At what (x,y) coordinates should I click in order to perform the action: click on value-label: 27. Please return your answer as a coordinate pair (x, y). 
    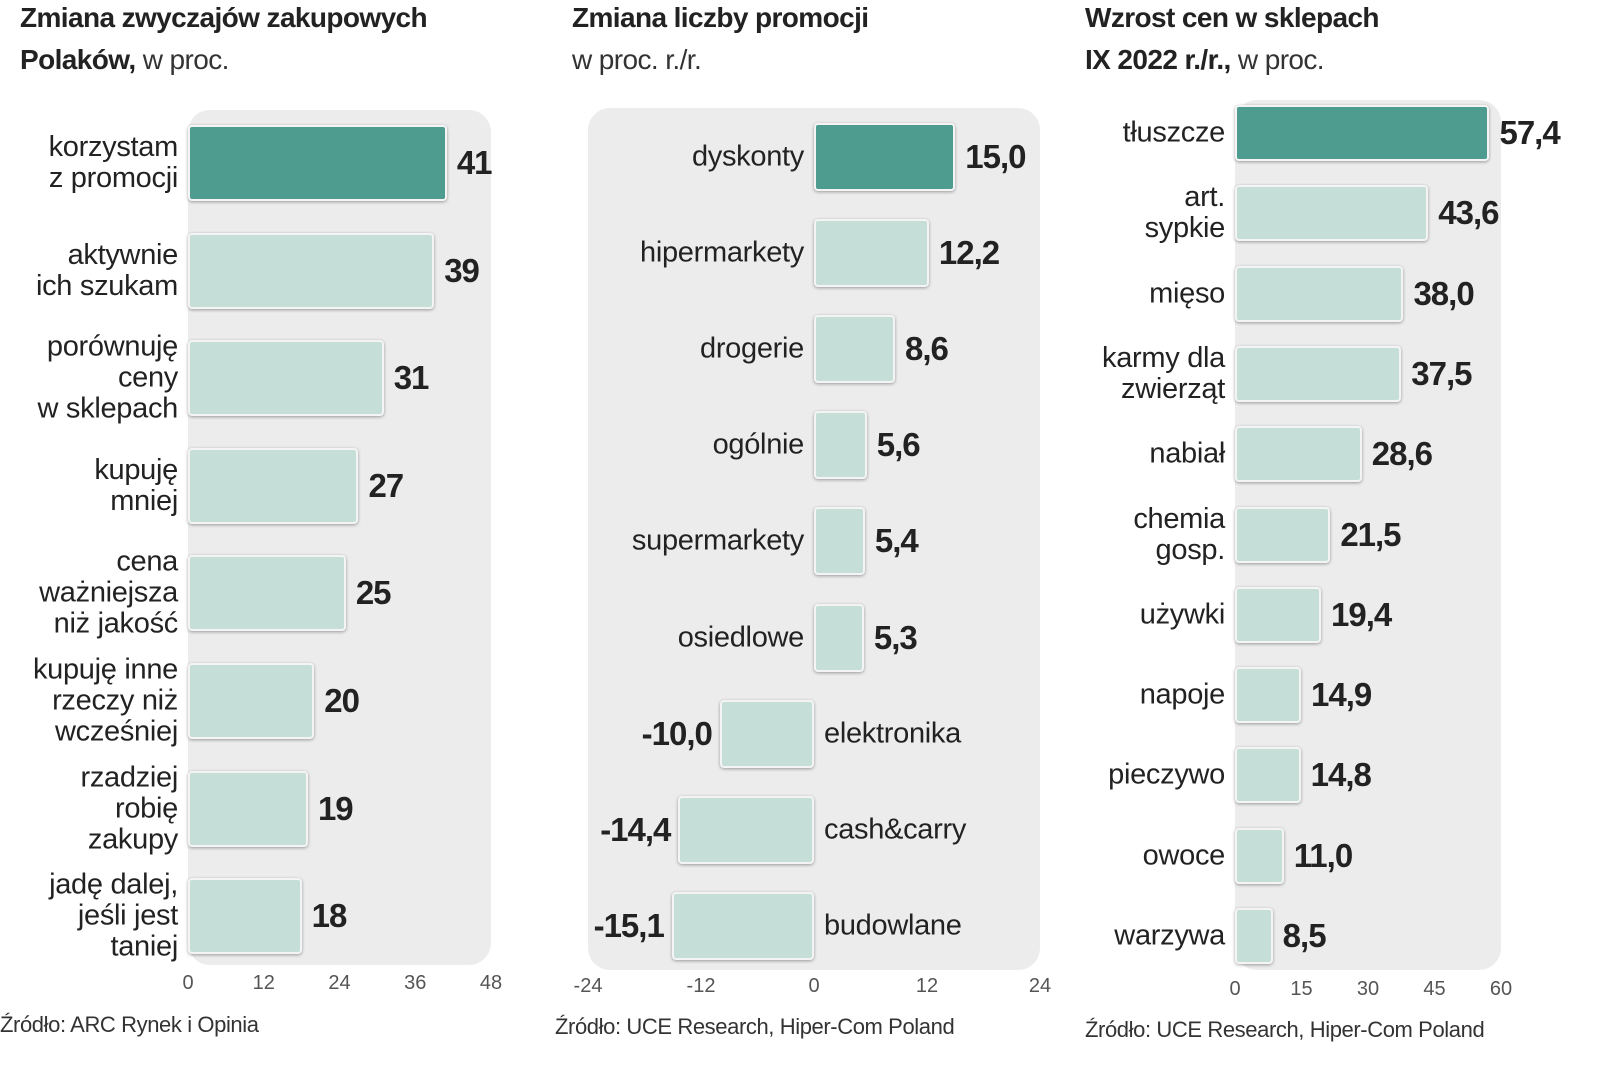
    Looking at the image, I should click on (386, 485).